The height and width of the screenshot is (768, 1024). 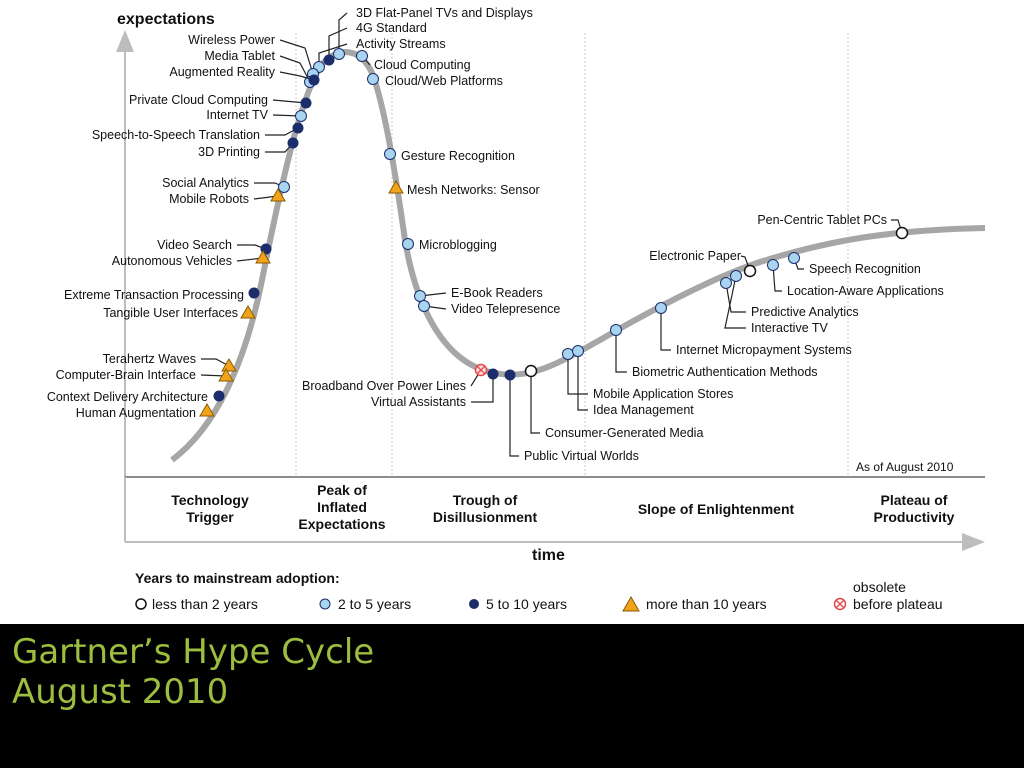 I want to click on x-axis-label: time, so click(x=548, y=555).